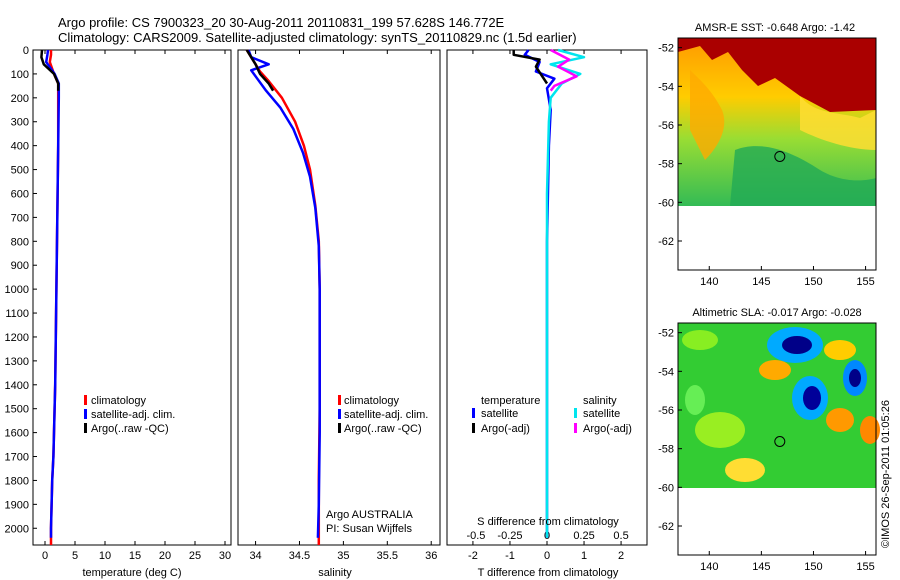  I want to click on salinity-xlabel: salinity, so click(335, 573).